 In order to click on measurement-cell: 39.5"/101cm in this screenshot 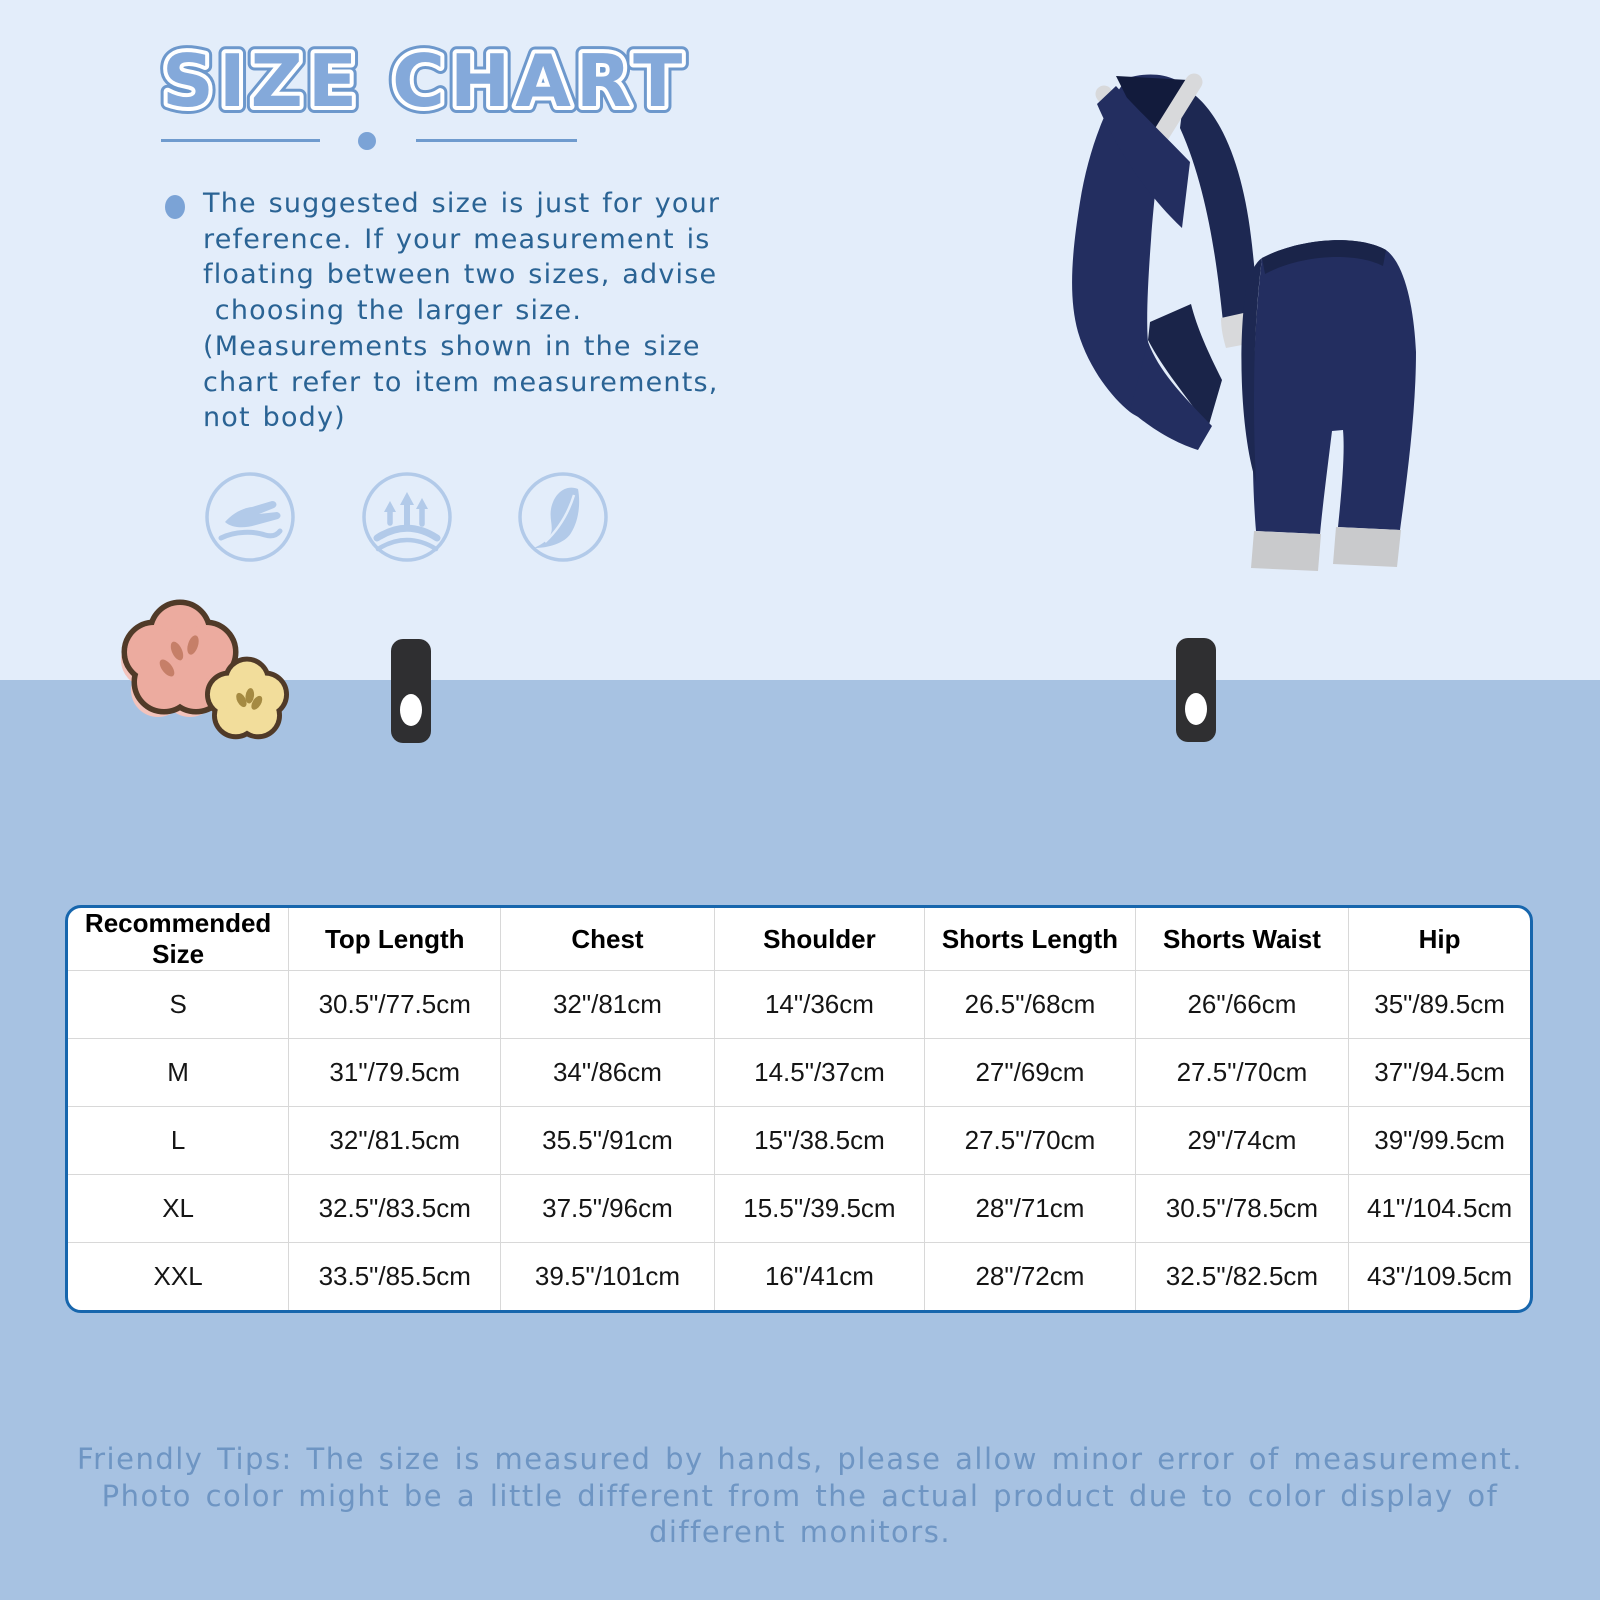, I will do `click(607, 1276)`.